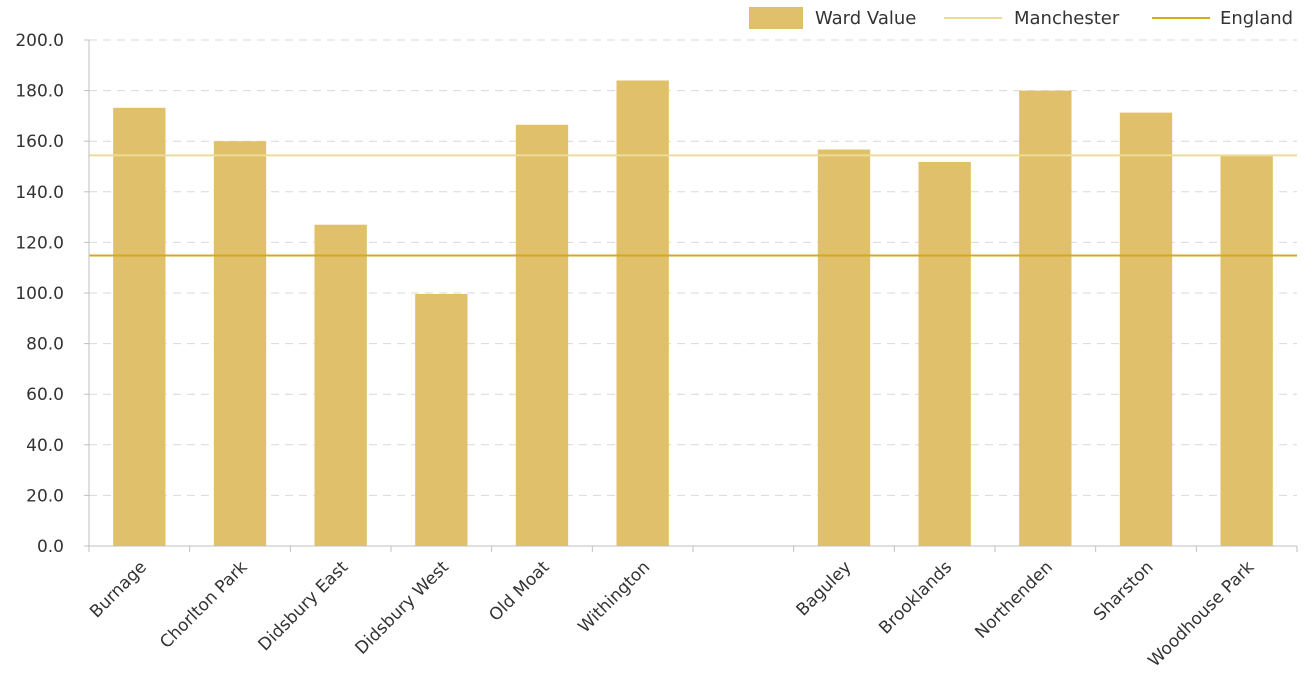 This screenshot has width=1314, height=695. What do you see at coordinates (240, 343) in the screenshot?
I see `bar-chorlton-park` at bounding box center [240, 343].